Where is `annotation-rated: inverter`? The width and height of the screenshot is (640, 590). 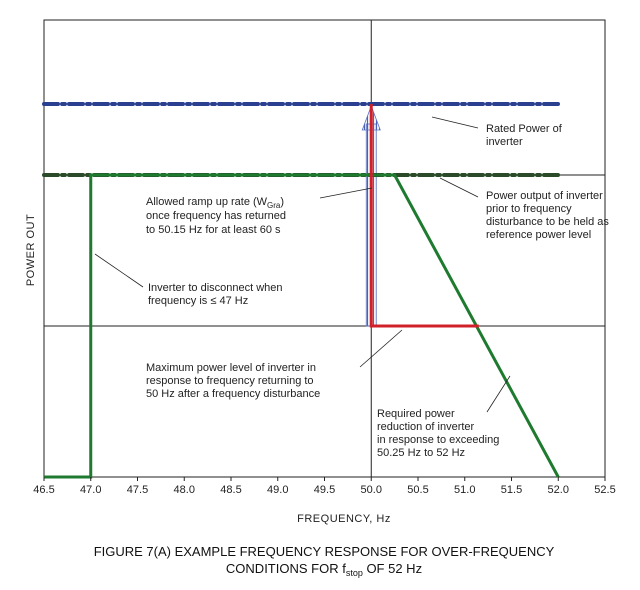
annotation-rated: inverter is located at coordinates (504, 142).